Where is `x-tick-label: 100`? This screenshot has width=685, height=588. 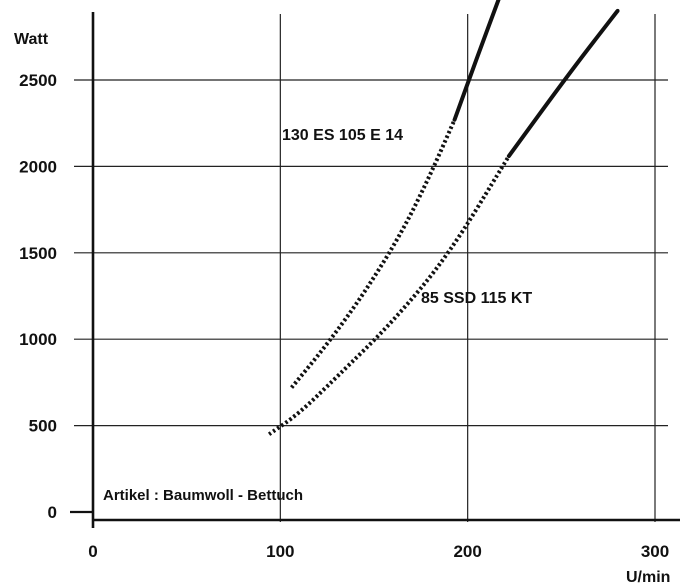
x-tick-label: 100 is located at coordinates (280, 551).